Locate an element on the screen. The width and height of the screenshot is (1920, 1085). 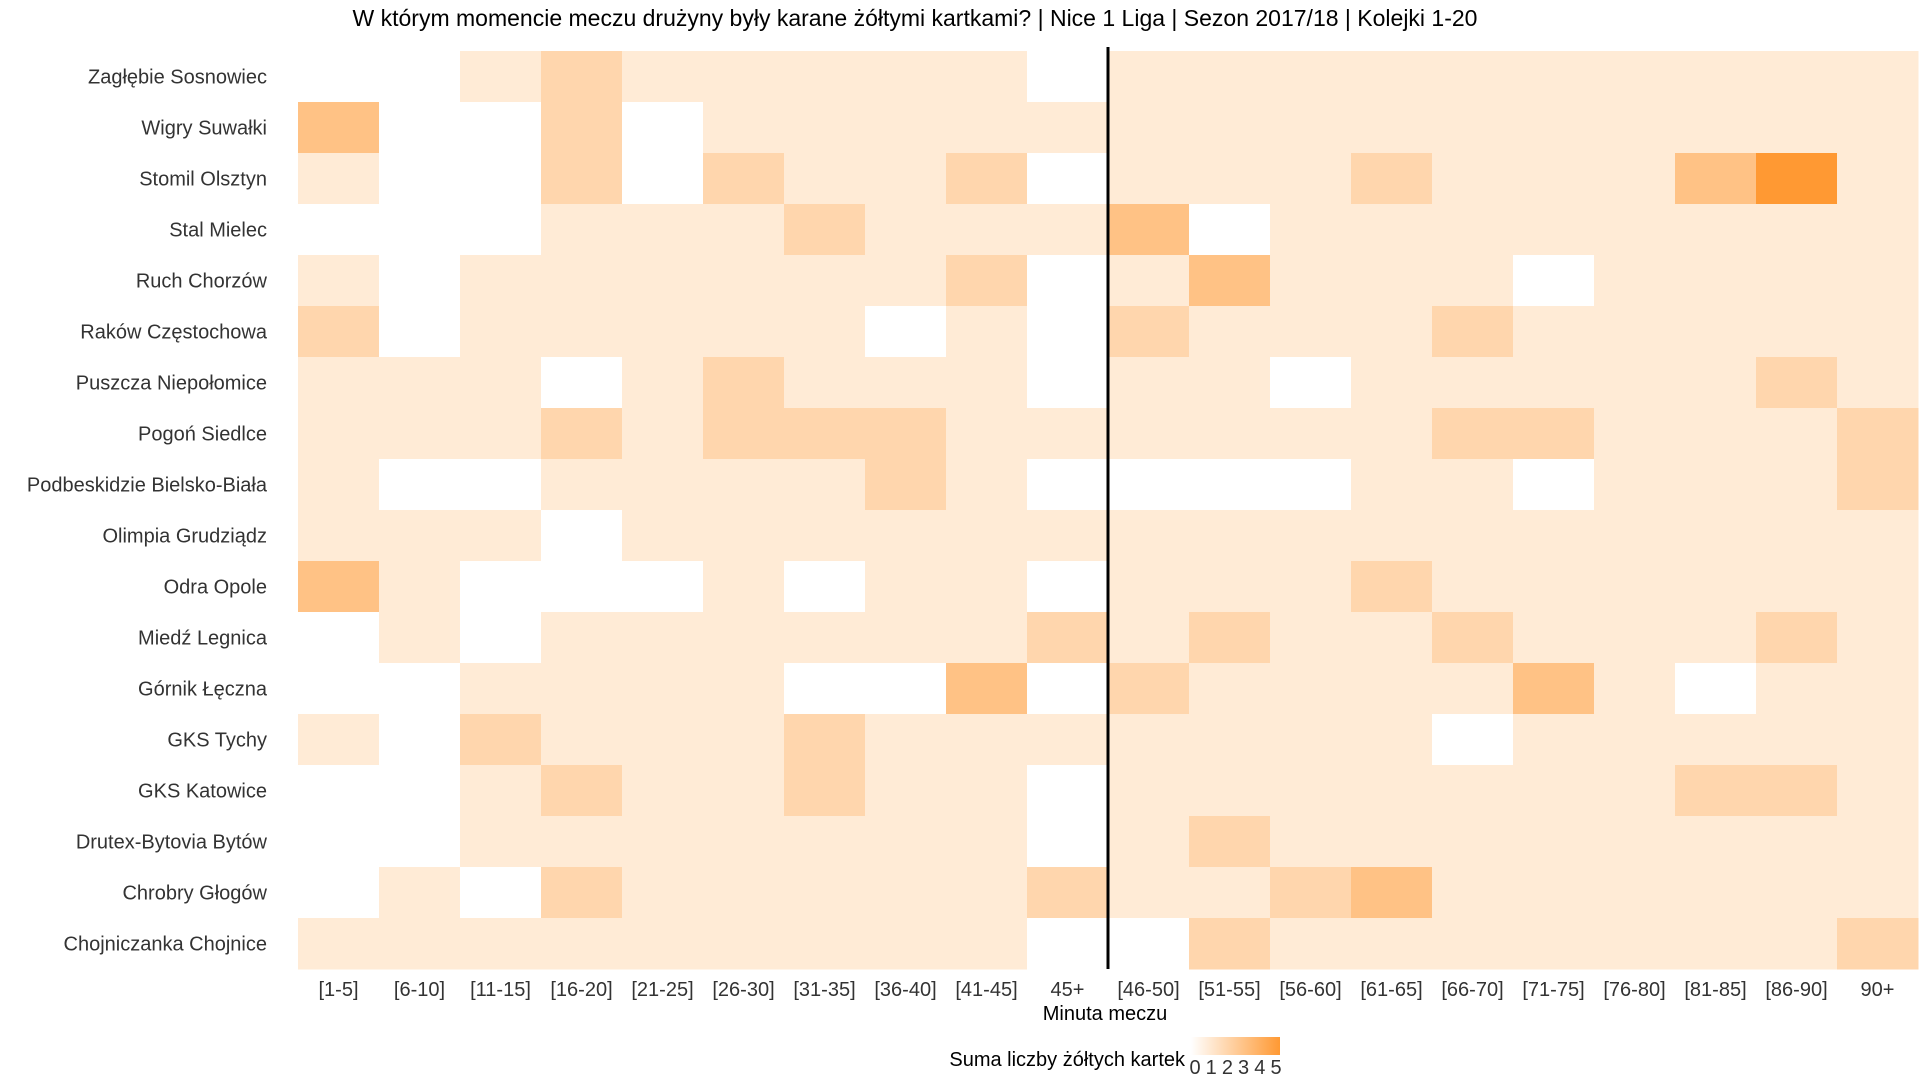
legend-tick-label: 5 is located at coordinates (1275, 1068).